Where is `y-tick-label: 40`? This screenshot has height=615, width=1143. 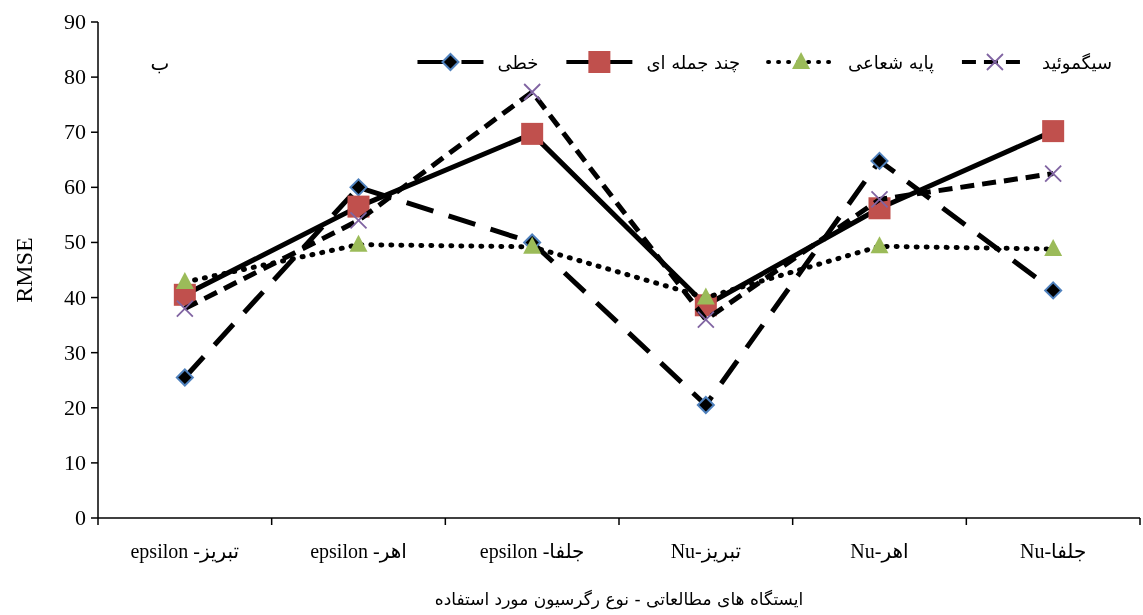 y-tick-label: 40 is located at coordinates (75, 297).